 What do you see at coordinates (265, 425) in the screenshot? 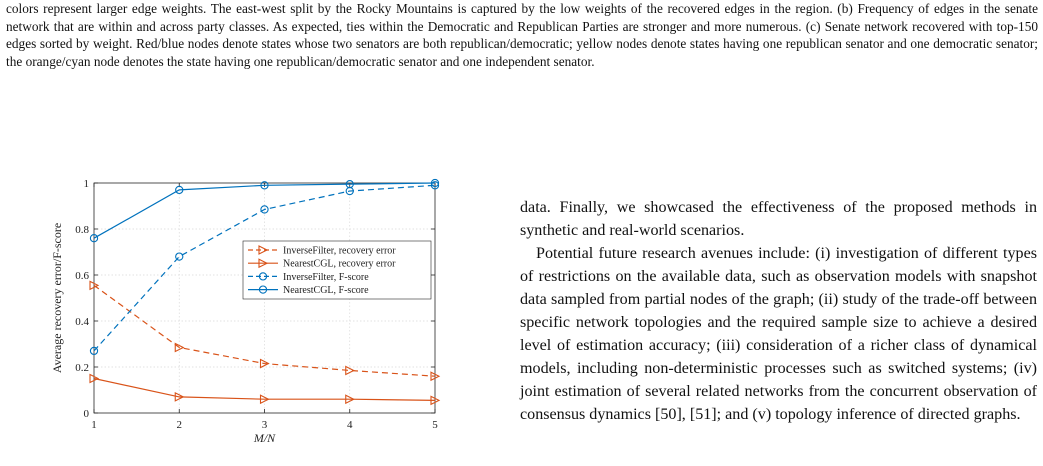
I see `x-tick-label: 3` at bounding box center [265, 425].